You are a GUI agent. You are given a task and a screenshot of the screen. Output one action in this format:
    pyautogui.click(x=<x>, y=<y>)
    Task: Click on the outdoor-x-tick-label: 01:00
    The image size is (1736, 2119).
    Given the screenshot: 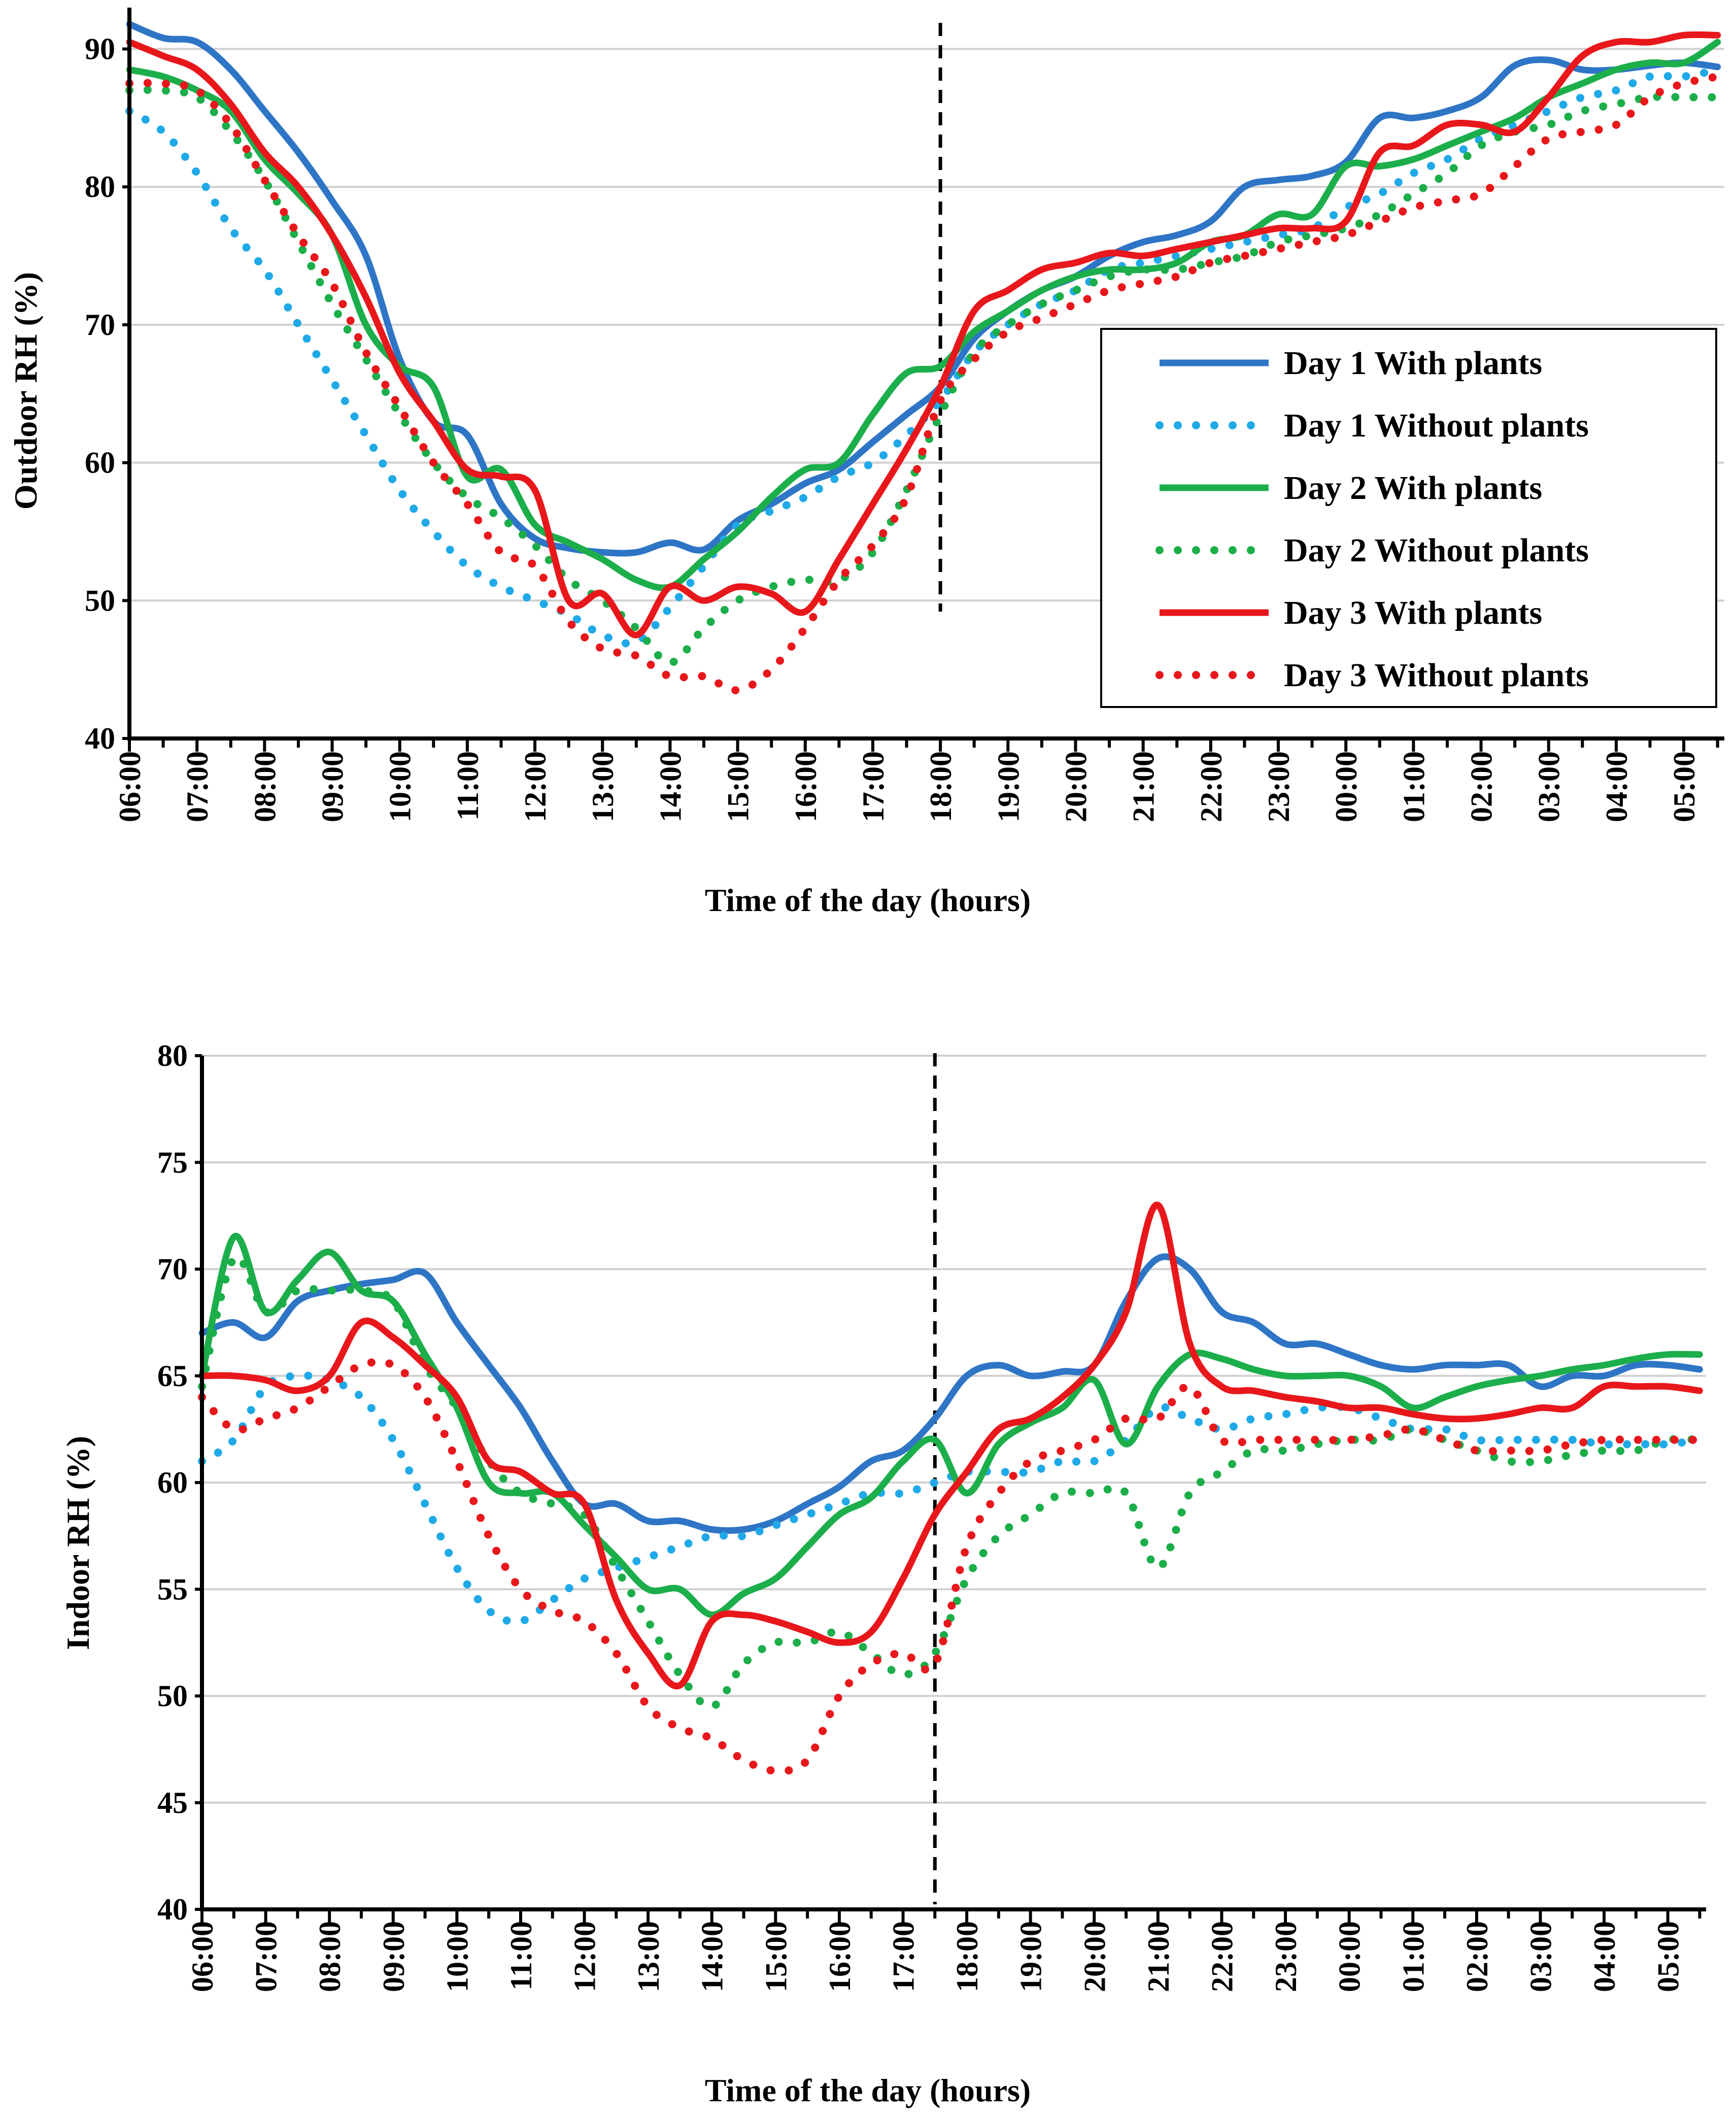 What is the action you would take?
    pyautogui.click(x=1414, y=786)
    